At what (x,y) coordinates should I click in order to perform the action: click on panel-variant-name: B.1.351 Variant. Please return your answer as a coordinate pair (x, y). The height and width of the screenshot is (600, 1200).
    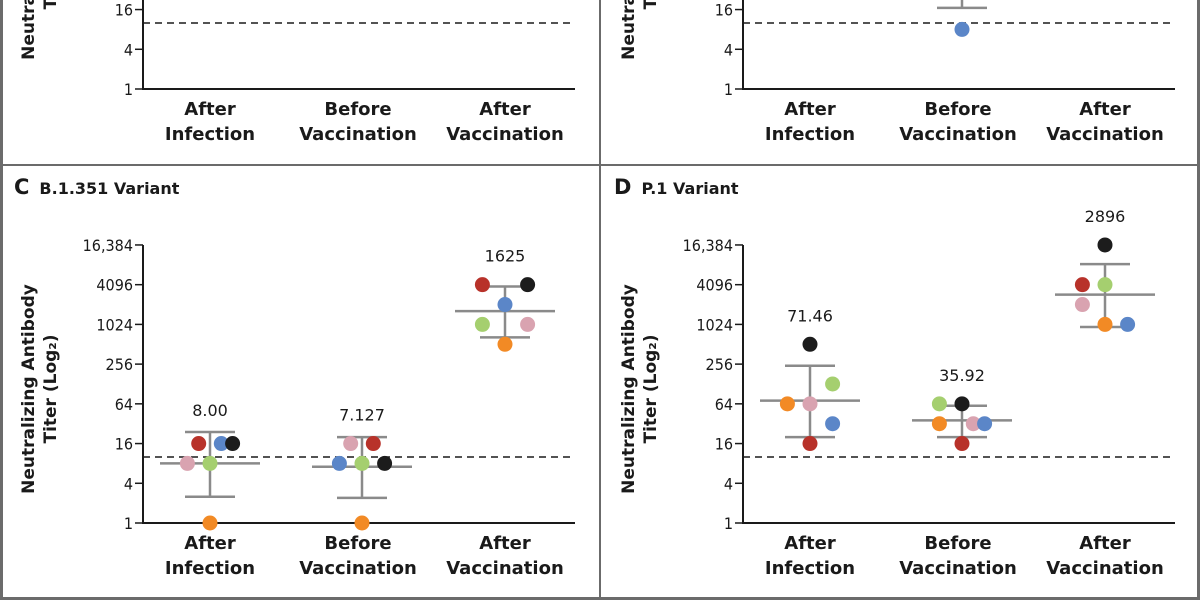
    Looking at the image, I should click on (109, 188).